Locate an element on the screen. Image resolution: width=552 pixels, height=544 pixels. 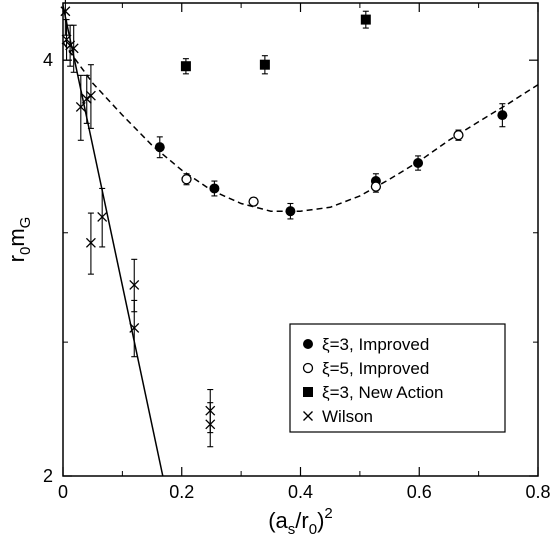
y-axis-label-base: r is located at coordinates (16, 258).